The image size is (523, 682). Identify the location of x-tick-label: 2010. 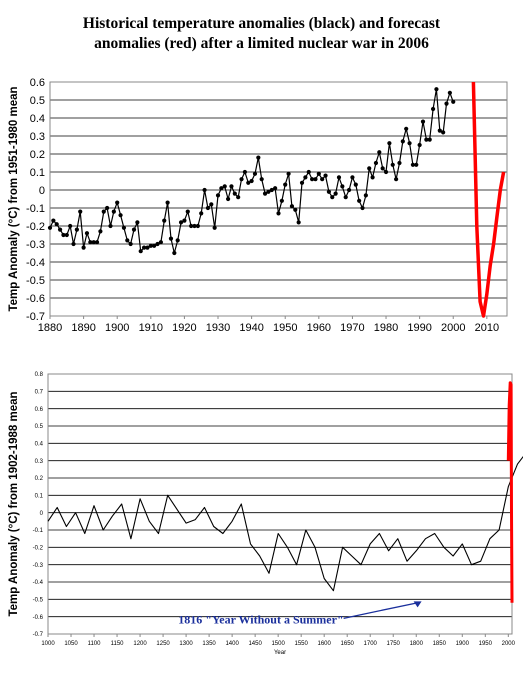
(487, 328).